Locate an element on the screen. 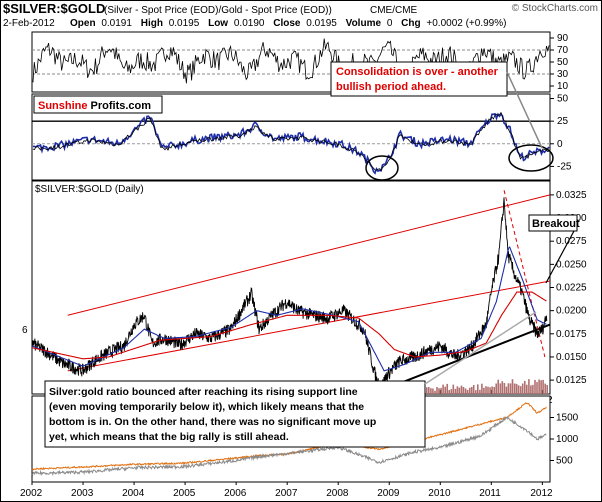 The width and height of the screenshot is (602, 502). low-label: Low is located at coordinates (218, 23).